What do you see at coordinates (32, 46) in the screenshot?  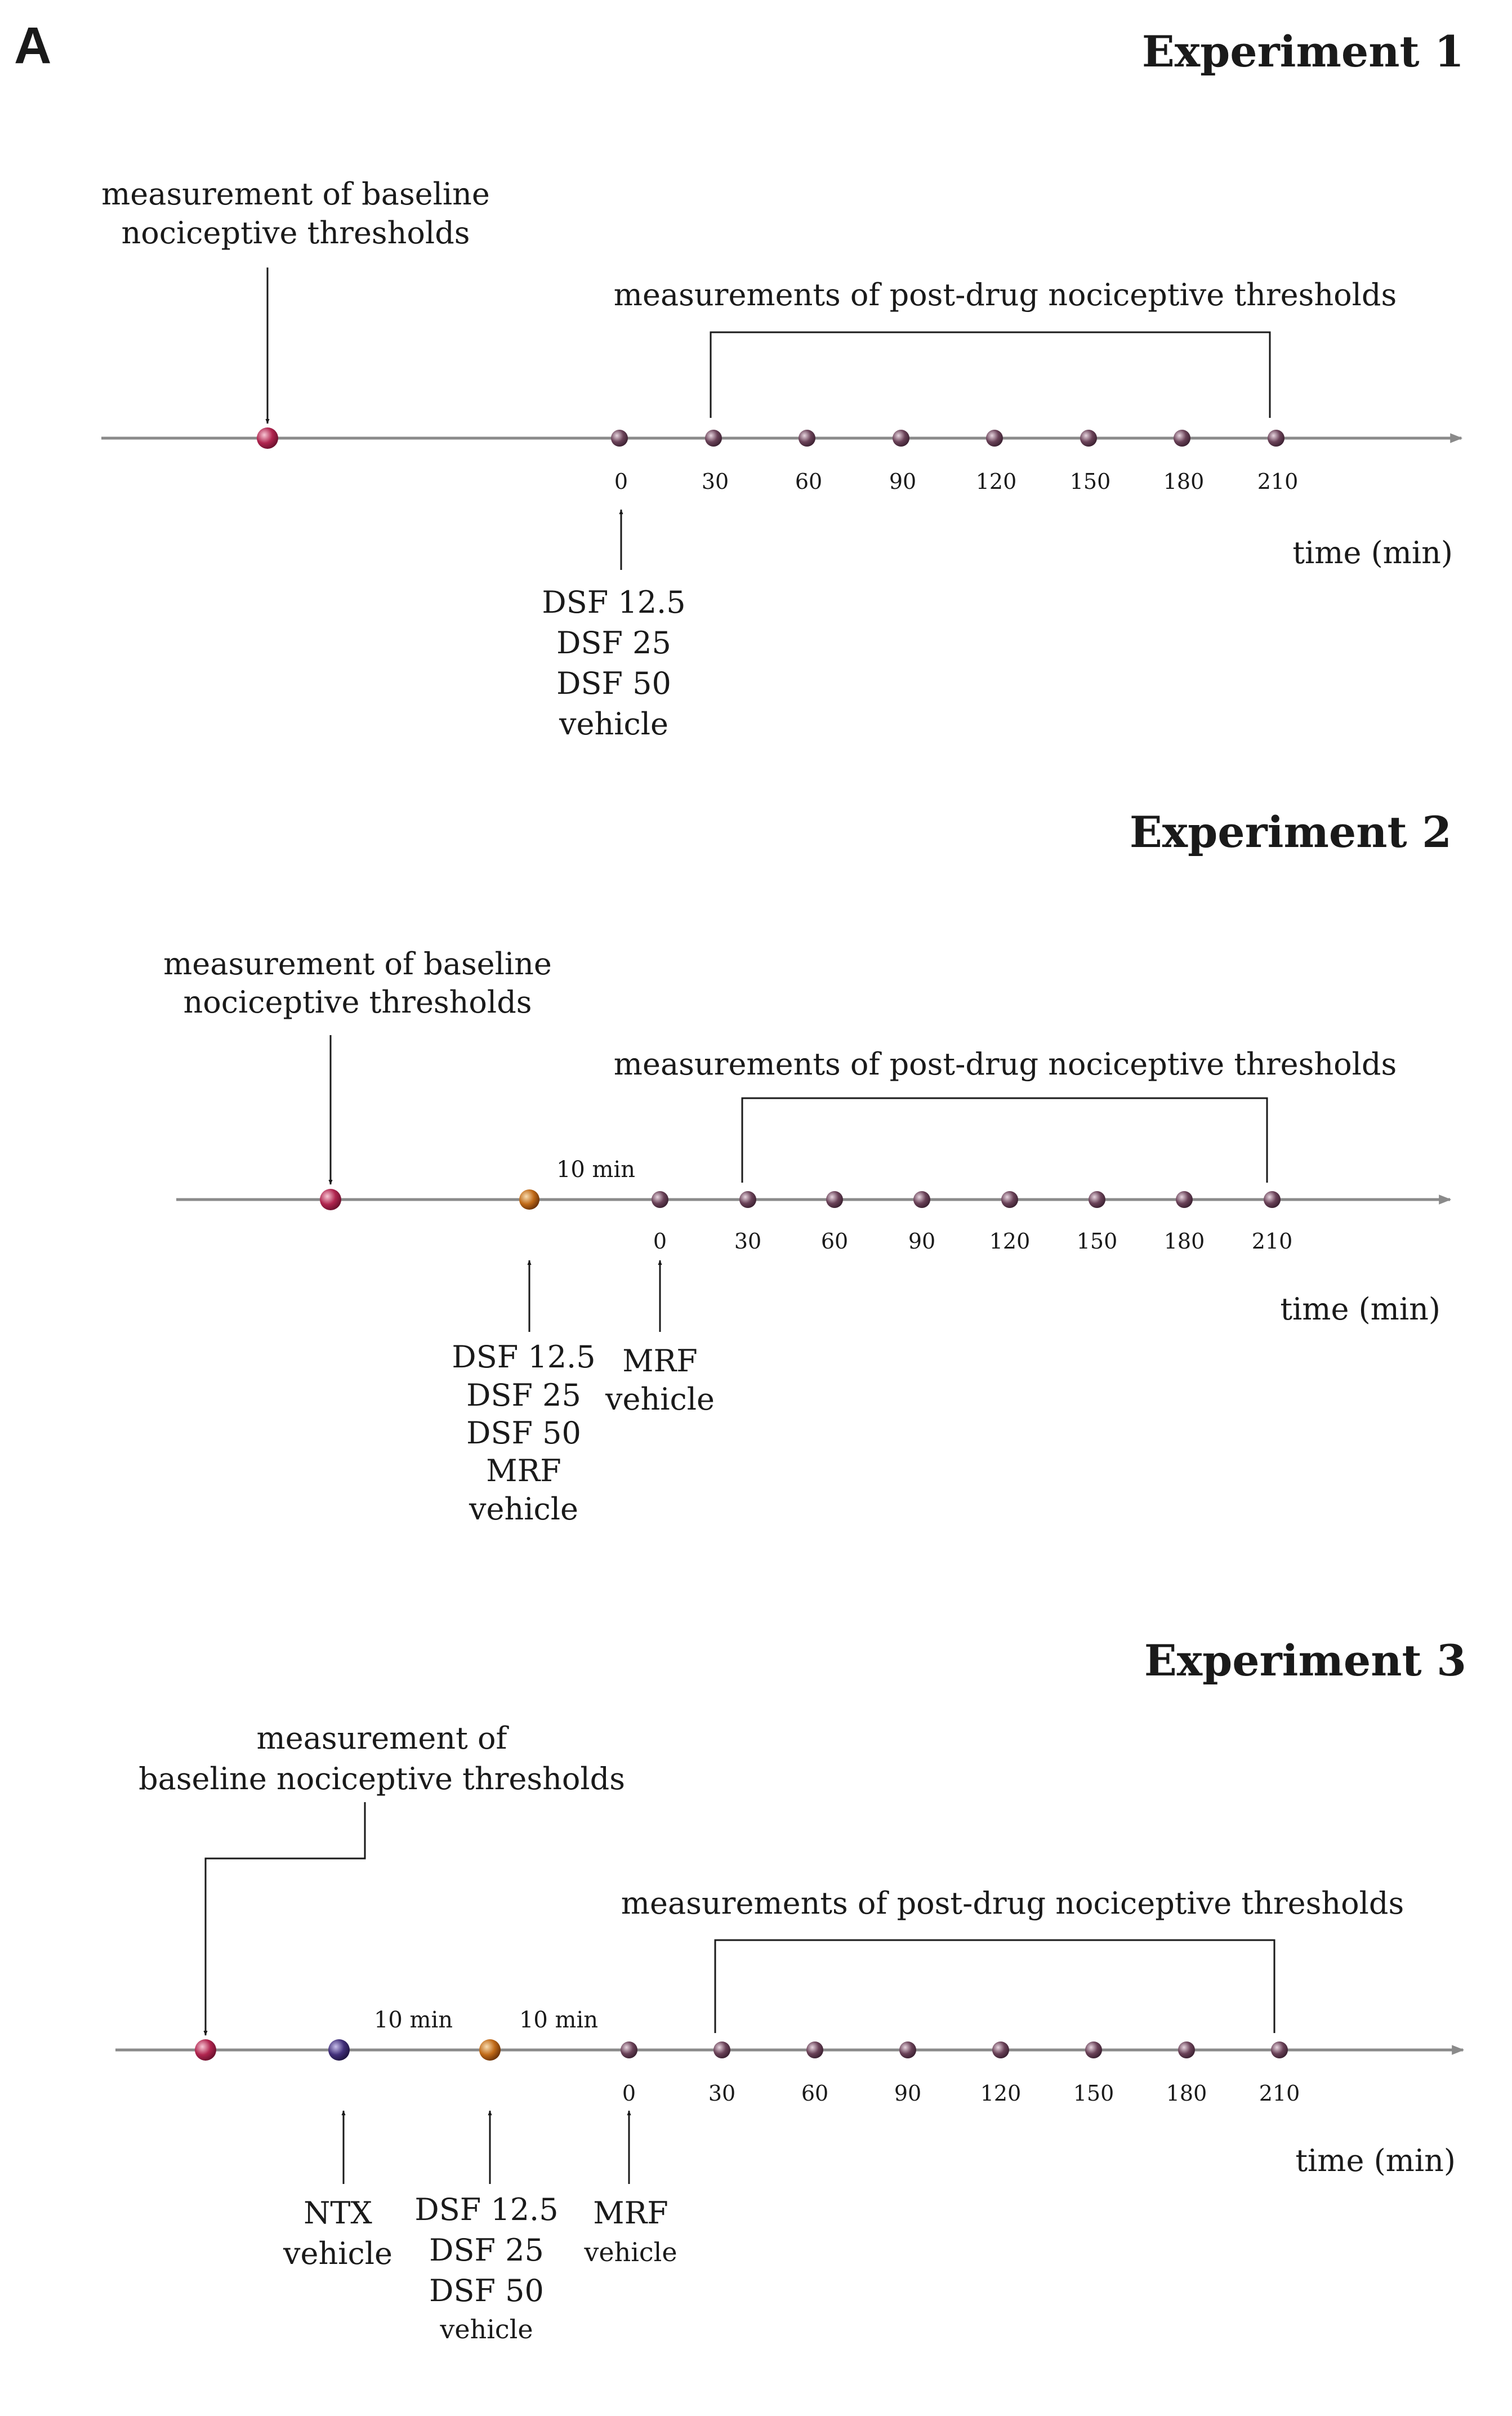 I see `panel-label: A` at bounding box center [32, 46].